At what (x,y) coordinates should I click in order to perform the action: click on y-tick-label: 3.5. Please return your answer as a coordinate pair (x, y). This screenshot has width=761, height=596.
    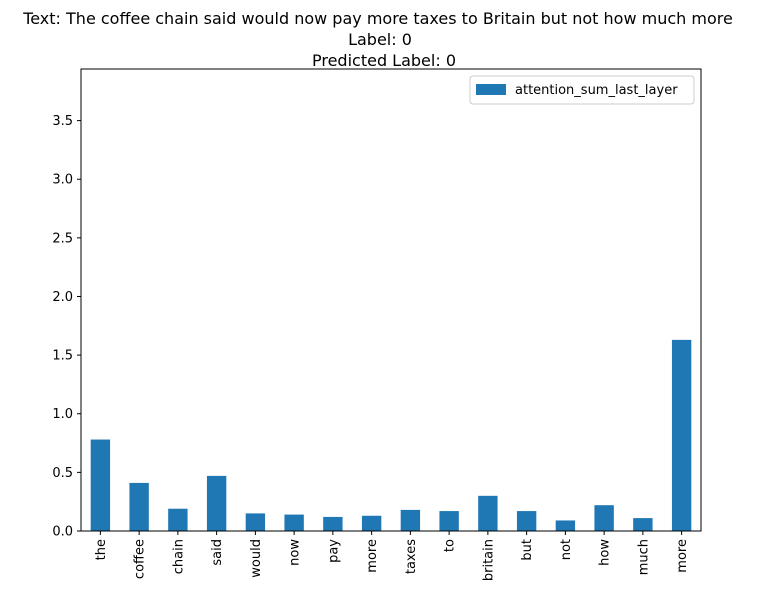
    Looking at the image, I should click on (62, 121).